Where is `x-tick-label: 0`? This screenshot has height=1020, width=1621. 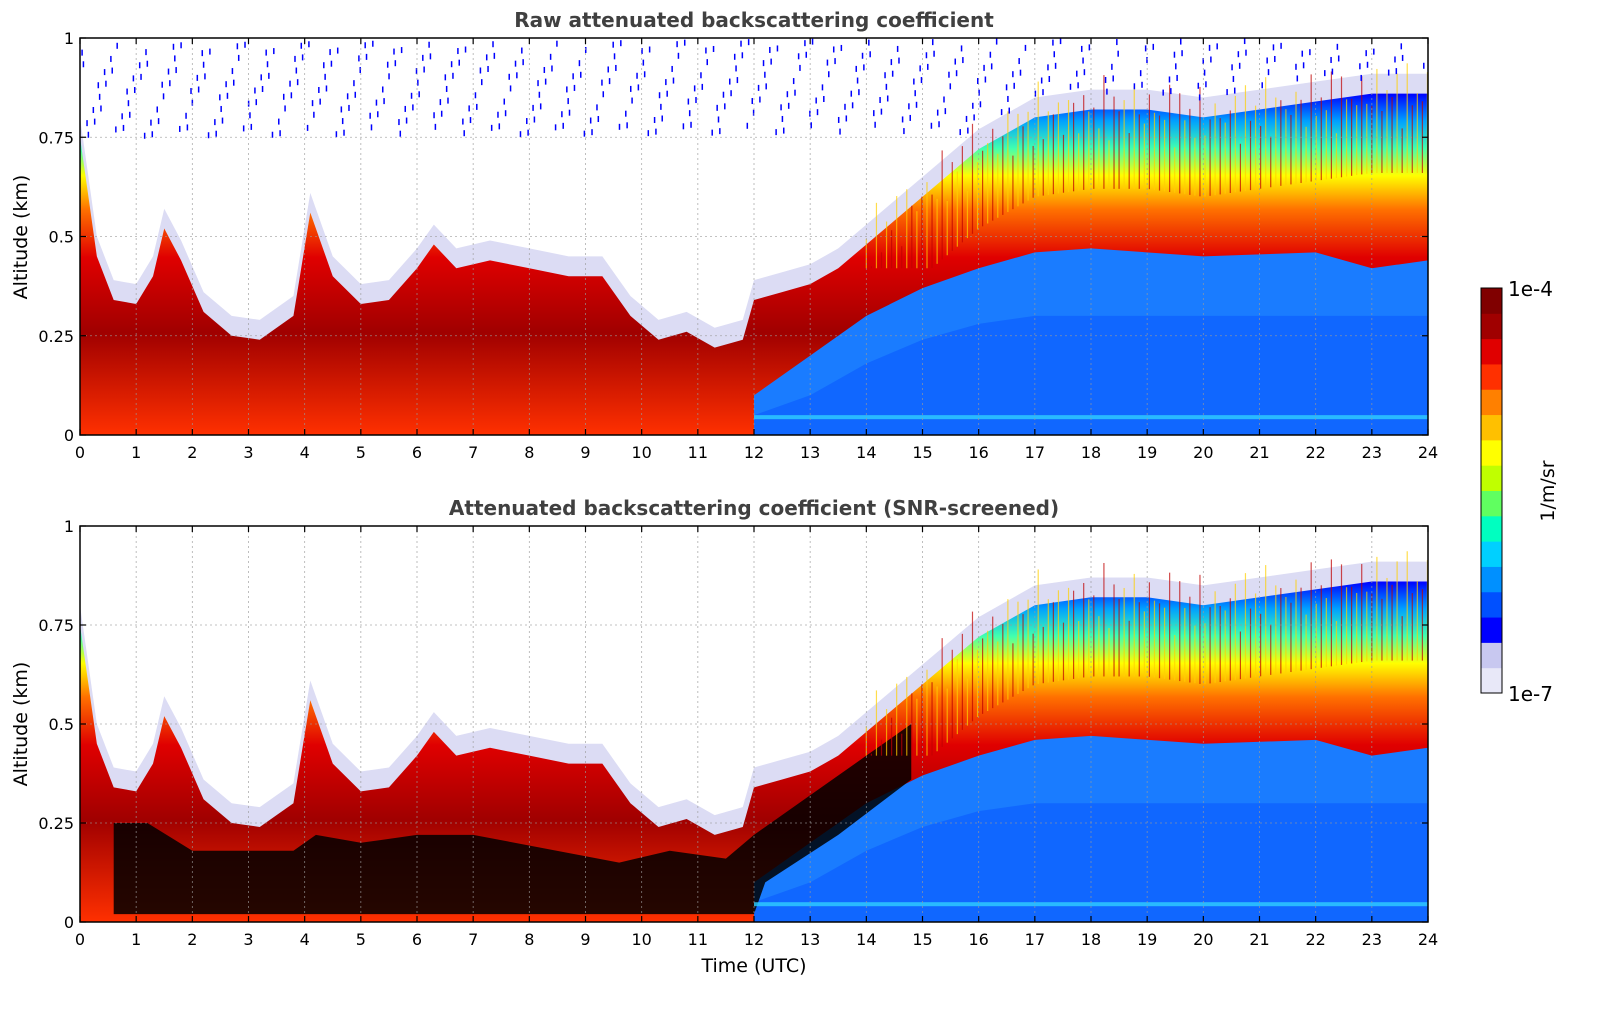 x-tick-label: 0 is located at coordinates (80, 452).